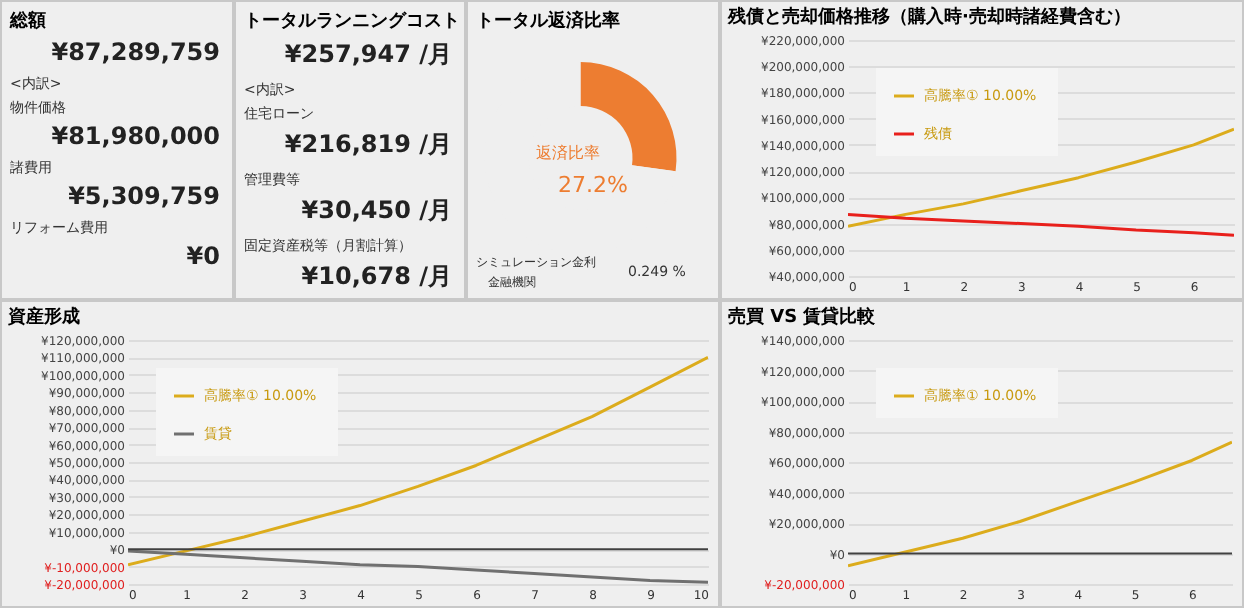 Image resolution: width=1244 pixels, height=608 pixels. What do you see at coordinates (803, 317) in the screenshot?
I see `chart-title: 売買 VS 賃貸比較` at bounding box center [803, 317].